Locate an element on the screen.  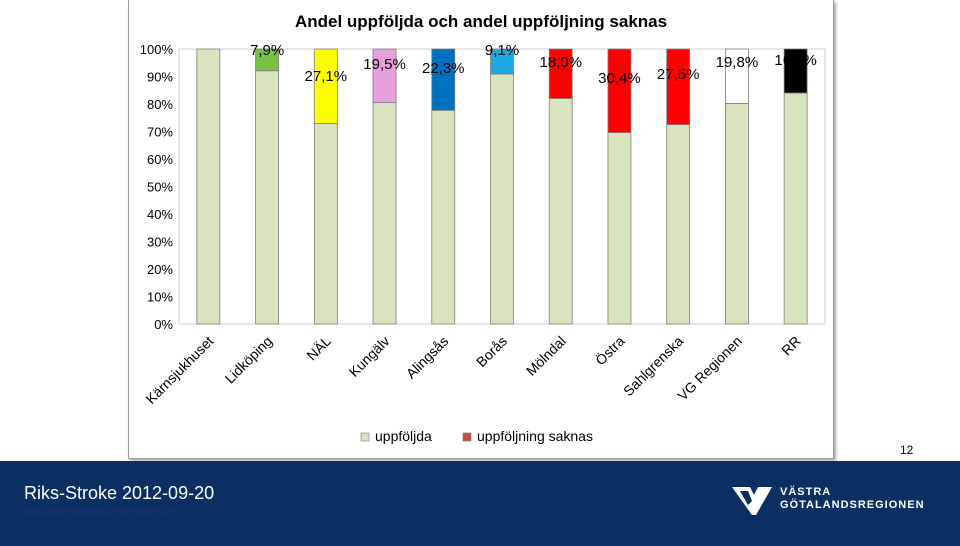
data-label-2: 27,1% is located at coordinates (326, 76).